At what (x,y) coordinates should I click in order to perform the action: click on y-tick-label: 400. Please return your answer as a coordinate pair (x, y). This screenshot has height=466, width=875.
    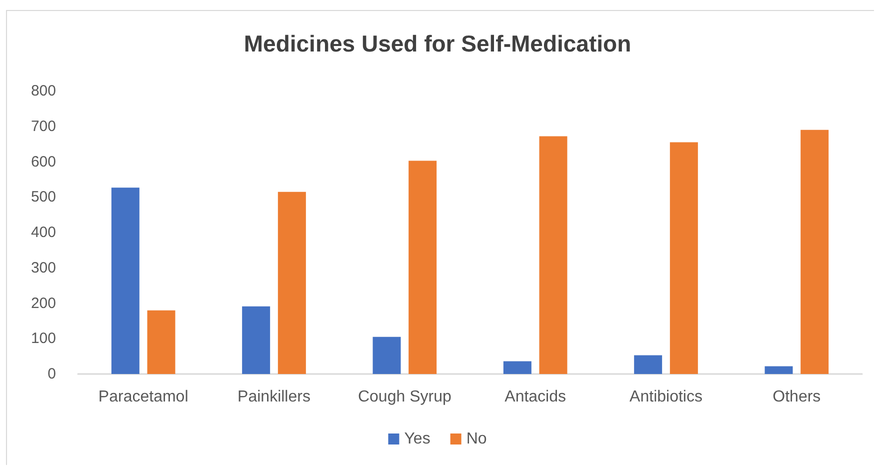
    Looking at the image, I should click on (43, 232).